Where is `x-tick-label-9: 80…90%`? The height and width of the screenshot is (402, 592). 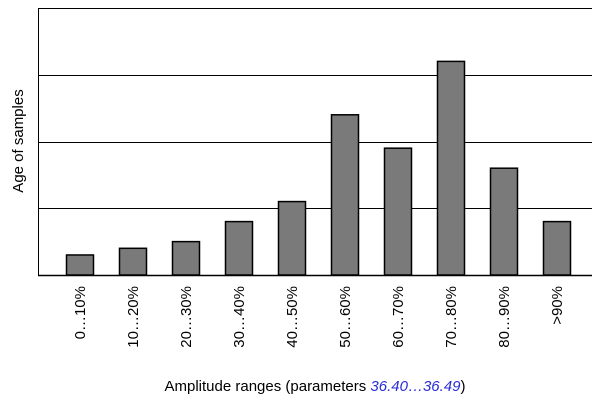
x-tick-label-9: 80…90% is located at coordinates (504, 317).